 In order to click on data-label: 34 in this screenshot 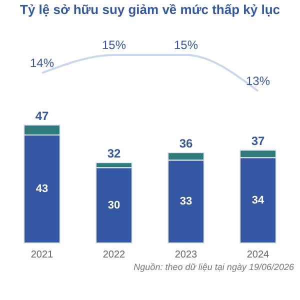, I will do `click(258, 200)`.